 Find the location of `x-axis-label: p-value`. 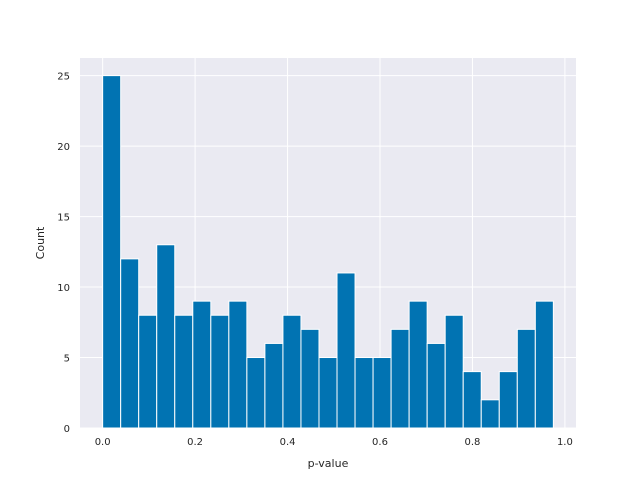

x-axis-label: p-value is located at coordinates (328, 463).